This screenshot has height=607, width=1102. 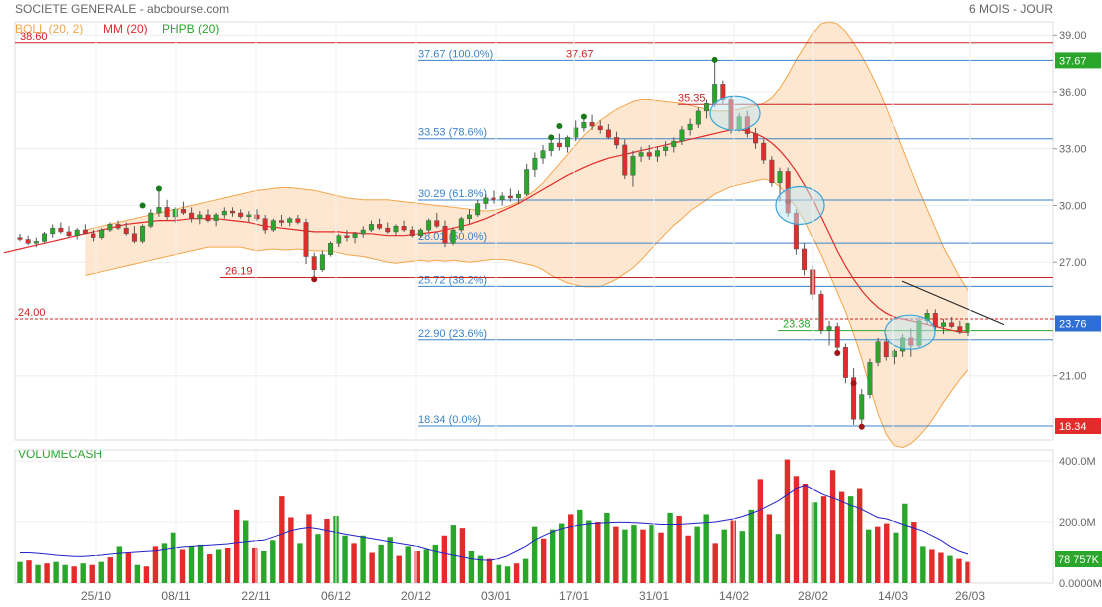 What do you see at coordinates (692, 98) in the screenshot?
I see `level-label: 35.35` at bounding box center [692, 98].